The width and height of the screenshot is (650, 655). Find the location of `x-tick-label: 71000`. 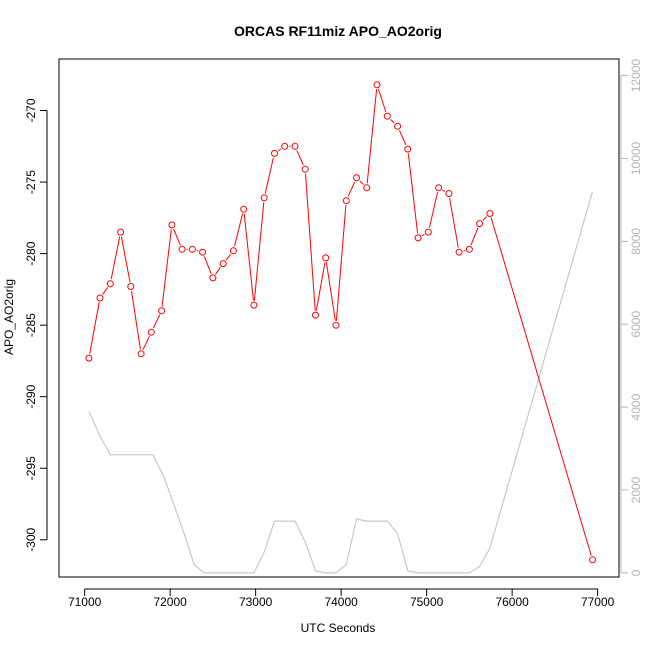

x-tick-label: 71000 is located at coordinates (85, 602).